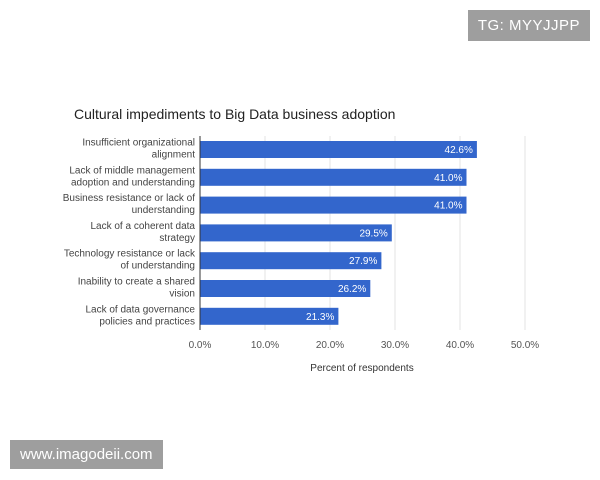 This screenshot has width=600, height=480. What do you see at coordinates (265, 345) in the screenshot?
I see `x-tick-label: 10.0%` at bounding box center [265, 345].